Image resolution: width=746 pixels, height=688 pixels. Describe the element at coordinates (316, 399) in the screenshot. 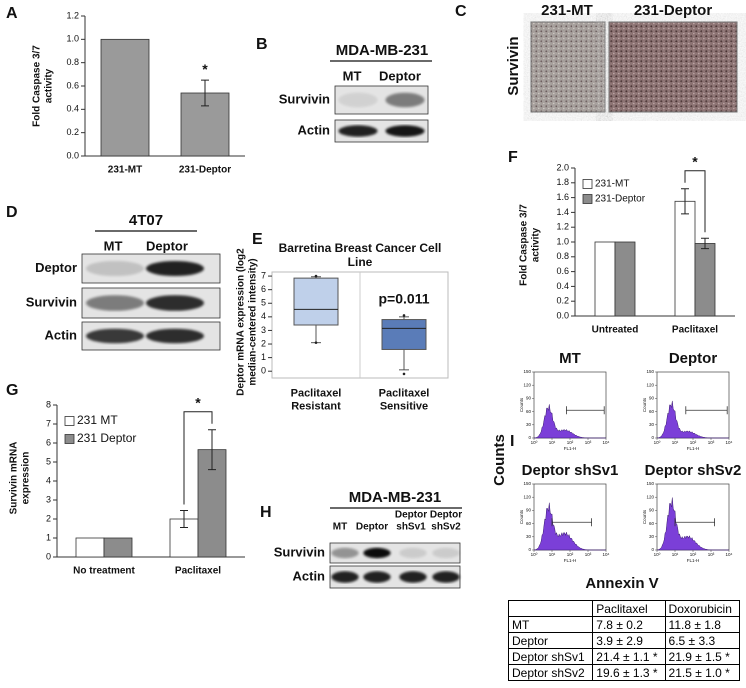

I see `x-tick-label: Paclitaxel Resistant` at that location.